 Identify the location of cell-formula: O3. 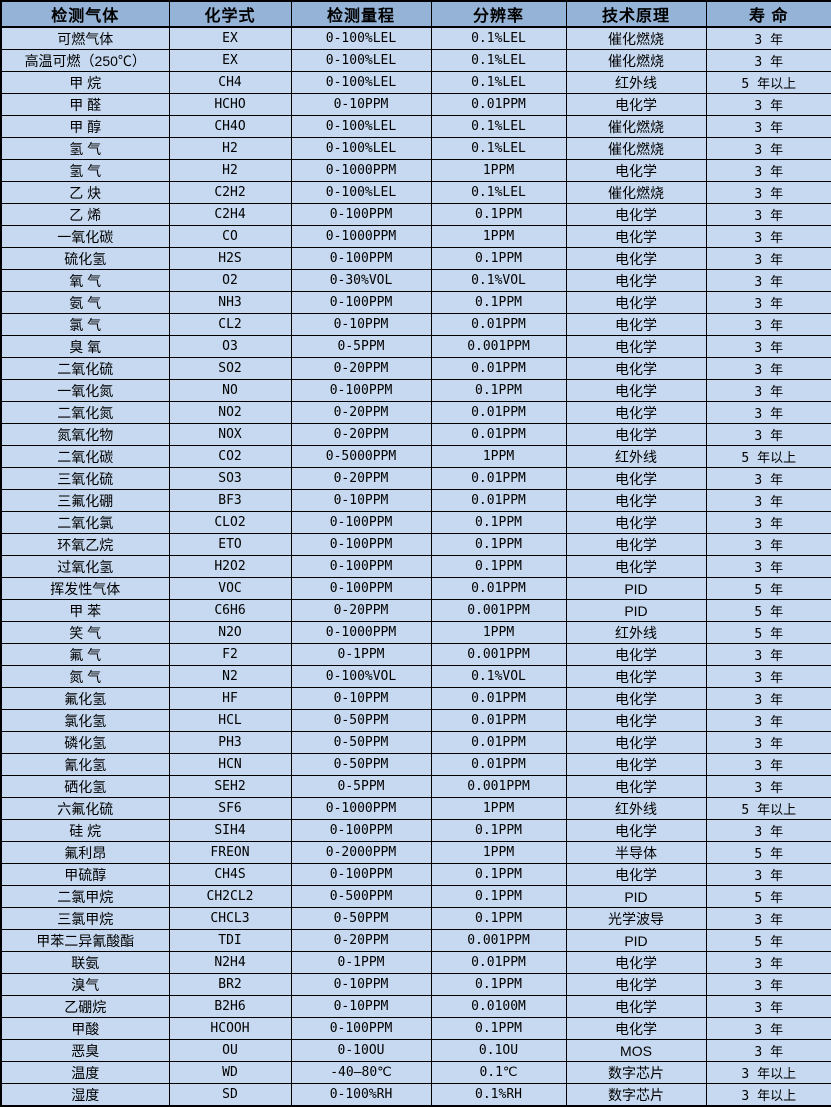
(230, 346).